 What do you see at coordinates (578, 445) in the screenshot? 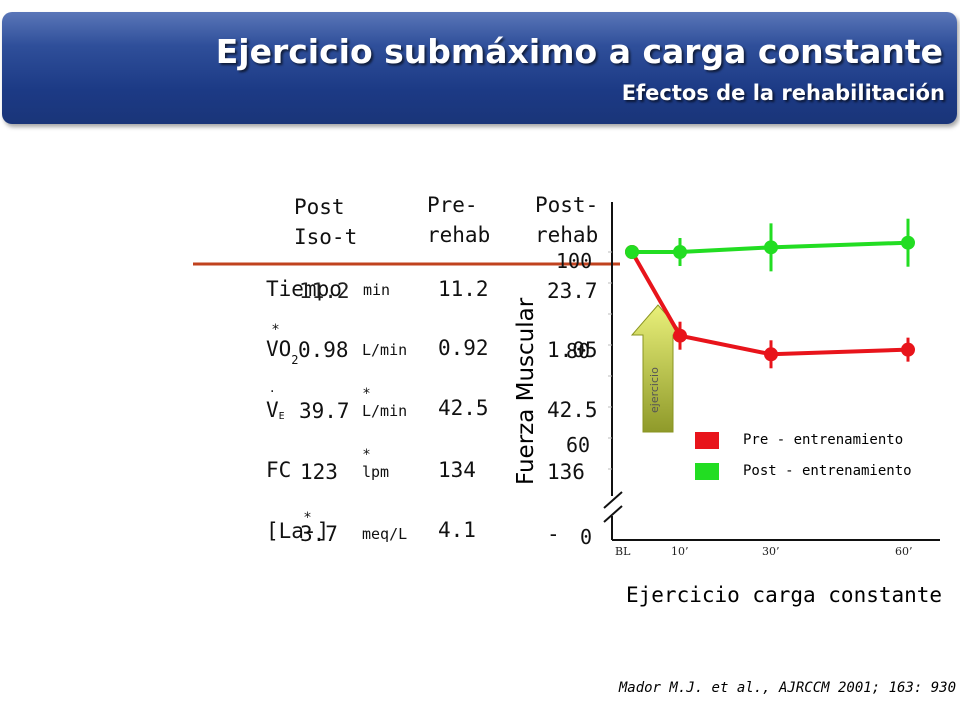
I see `y-tick-label-60: 60` at bounding box center [578, 445].